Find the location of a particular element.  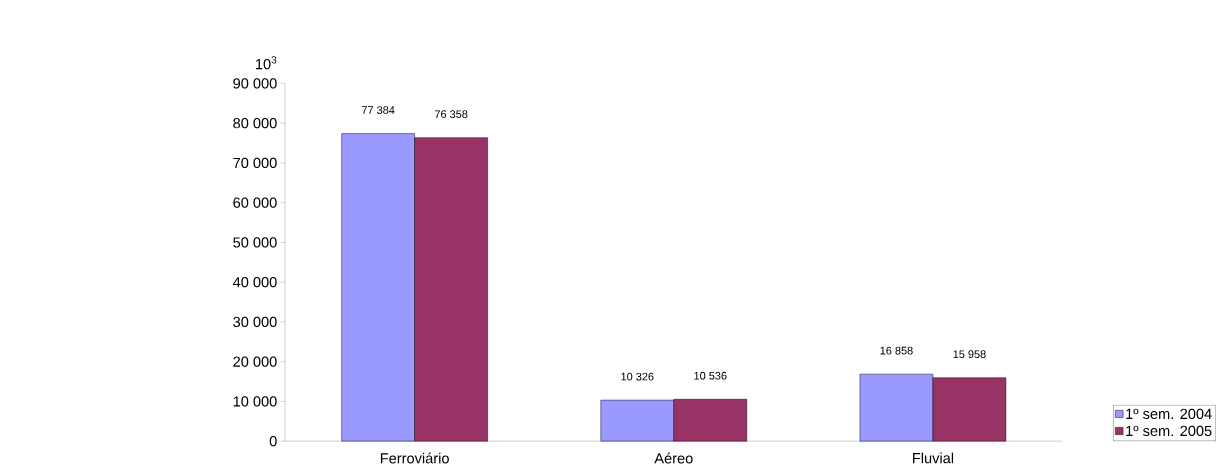

data-label: 77 384 is located at coordinates (378, 110).